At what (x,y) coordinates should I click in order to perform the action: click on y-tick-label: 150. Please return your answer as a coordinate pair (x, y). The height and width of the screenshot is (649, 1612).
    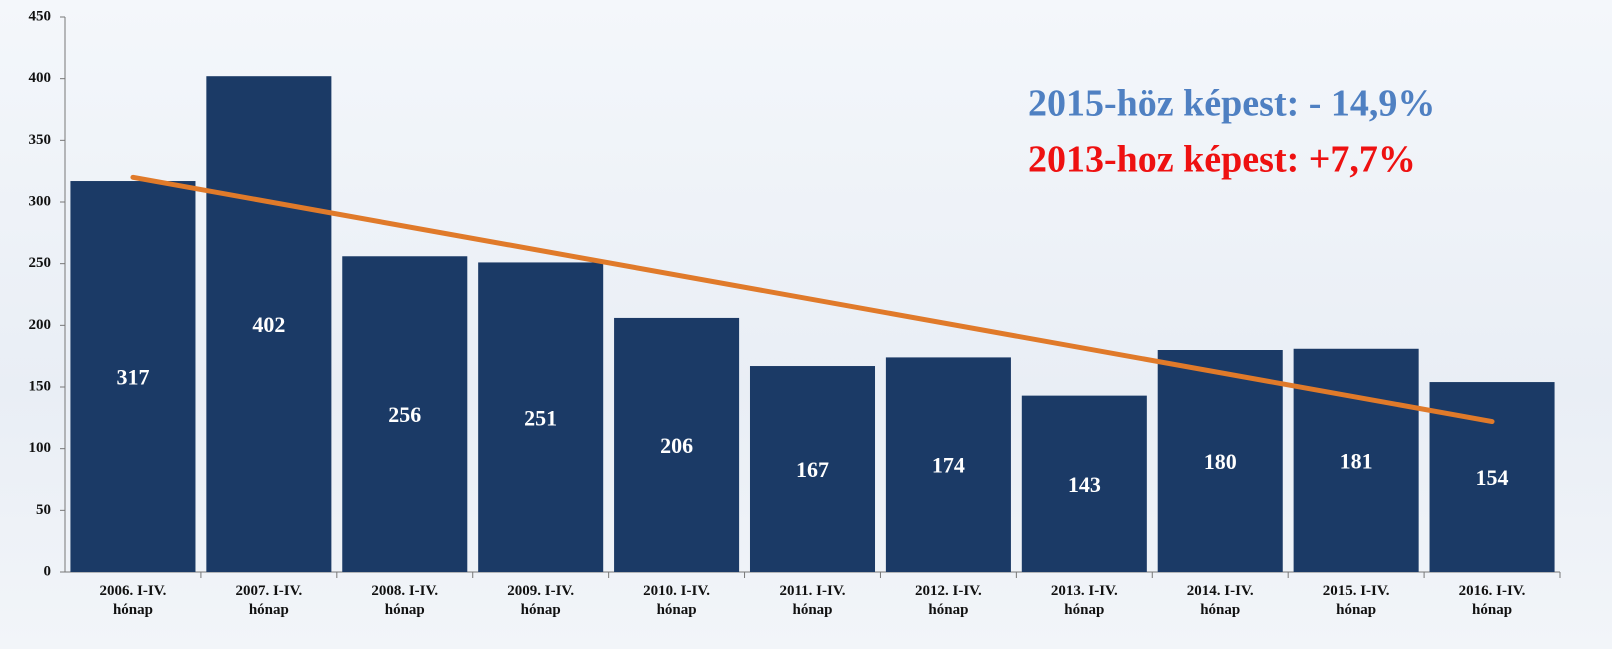
    Looking at the image, I should click on (40, 386).